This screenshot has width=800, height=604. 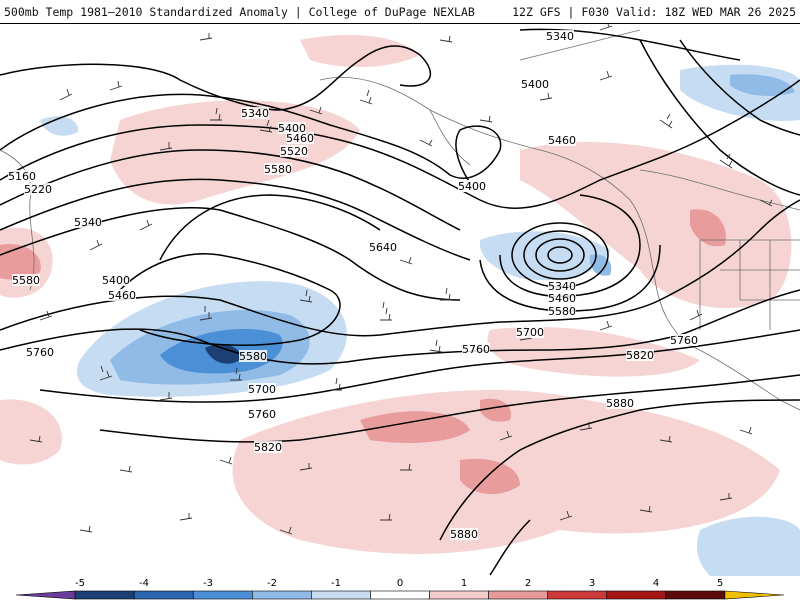 I want to click on colorbar-tick-label: -2, so click(x=272, y=583).